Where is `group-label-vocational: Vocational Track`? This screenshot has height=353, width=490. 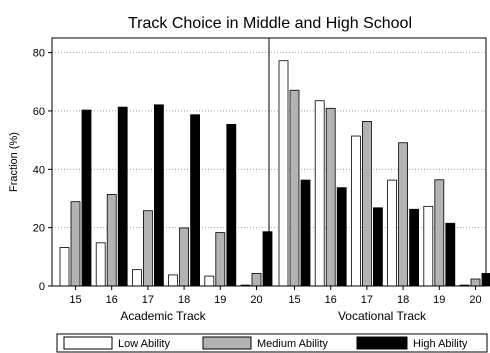 group-label-vocational: Vocational Track is located at coordinates (382, 316).